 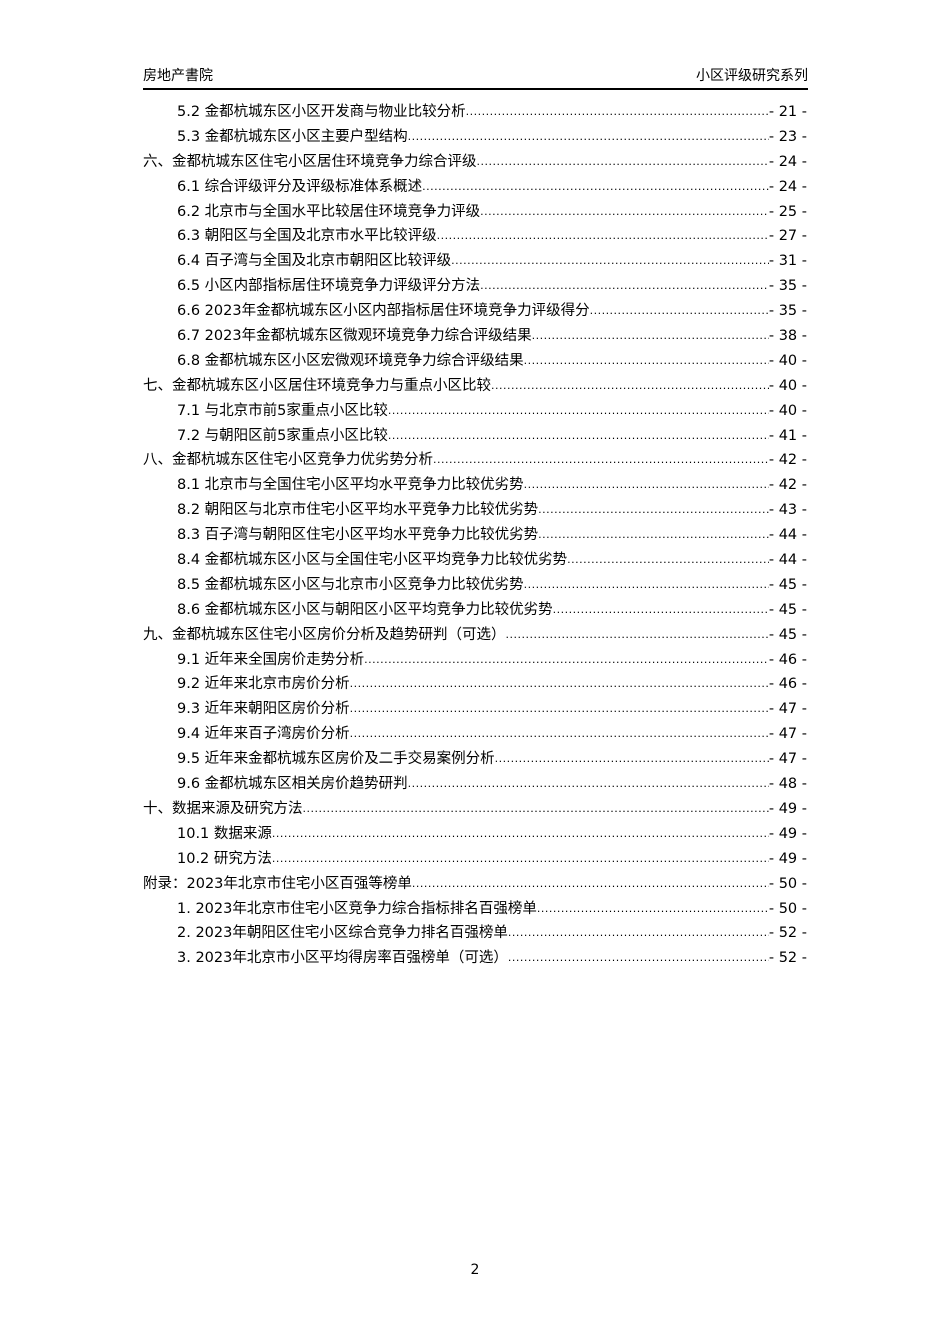 What do you see at coordinates (292, 136) in the screenshot?
I see `toc-entry-title: 5.3 金都杭城东区小区主要户型结构` at bounding box center [292, 136].